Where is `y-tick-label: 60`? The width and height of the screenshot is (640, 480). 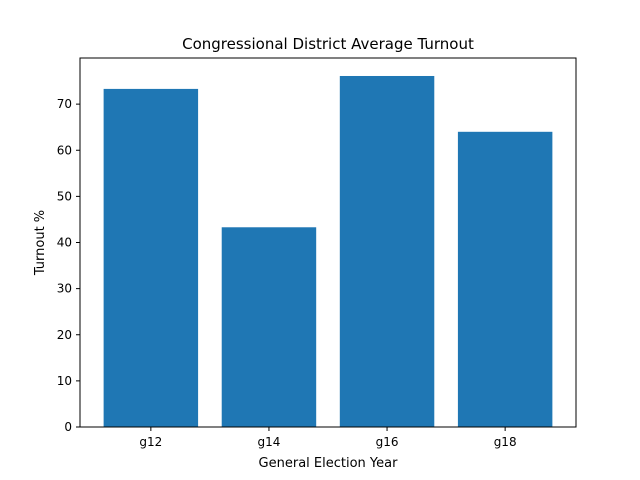
y-tick-label: 60 is located at coordinates (64, 150).